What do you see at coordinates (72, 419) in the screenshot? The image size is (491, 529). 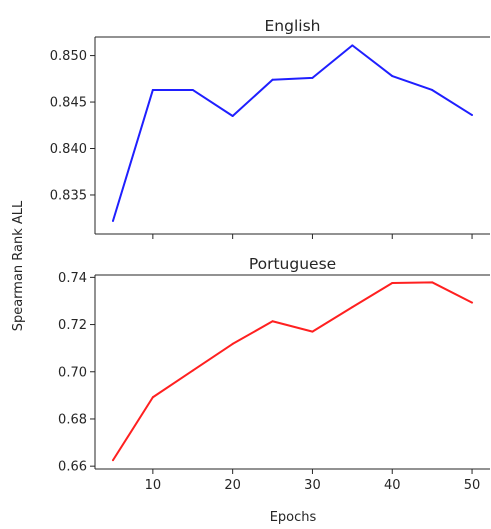 I see `y-tick-label: 0.68` at bounding box center [72, 419].